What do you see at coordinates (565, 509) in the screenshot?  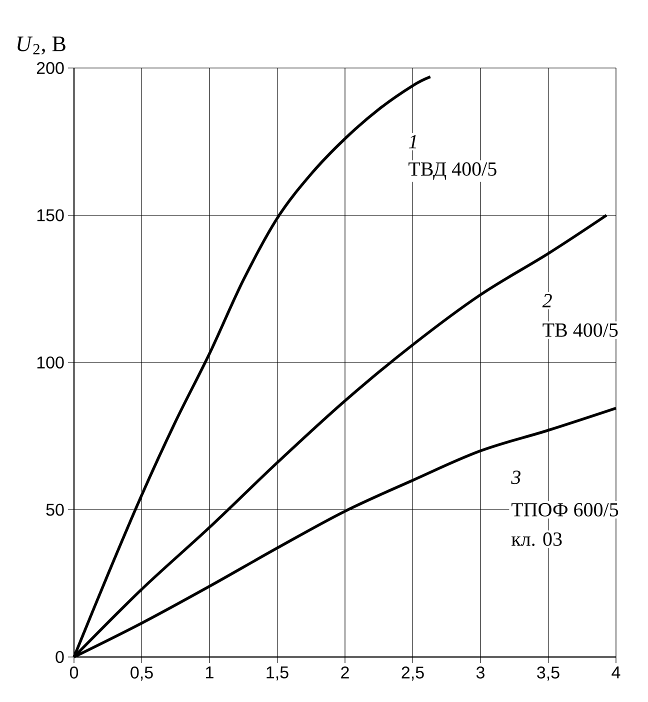 I see `annotation: ТПОФ 600/5` at bounding box center [565, 509].